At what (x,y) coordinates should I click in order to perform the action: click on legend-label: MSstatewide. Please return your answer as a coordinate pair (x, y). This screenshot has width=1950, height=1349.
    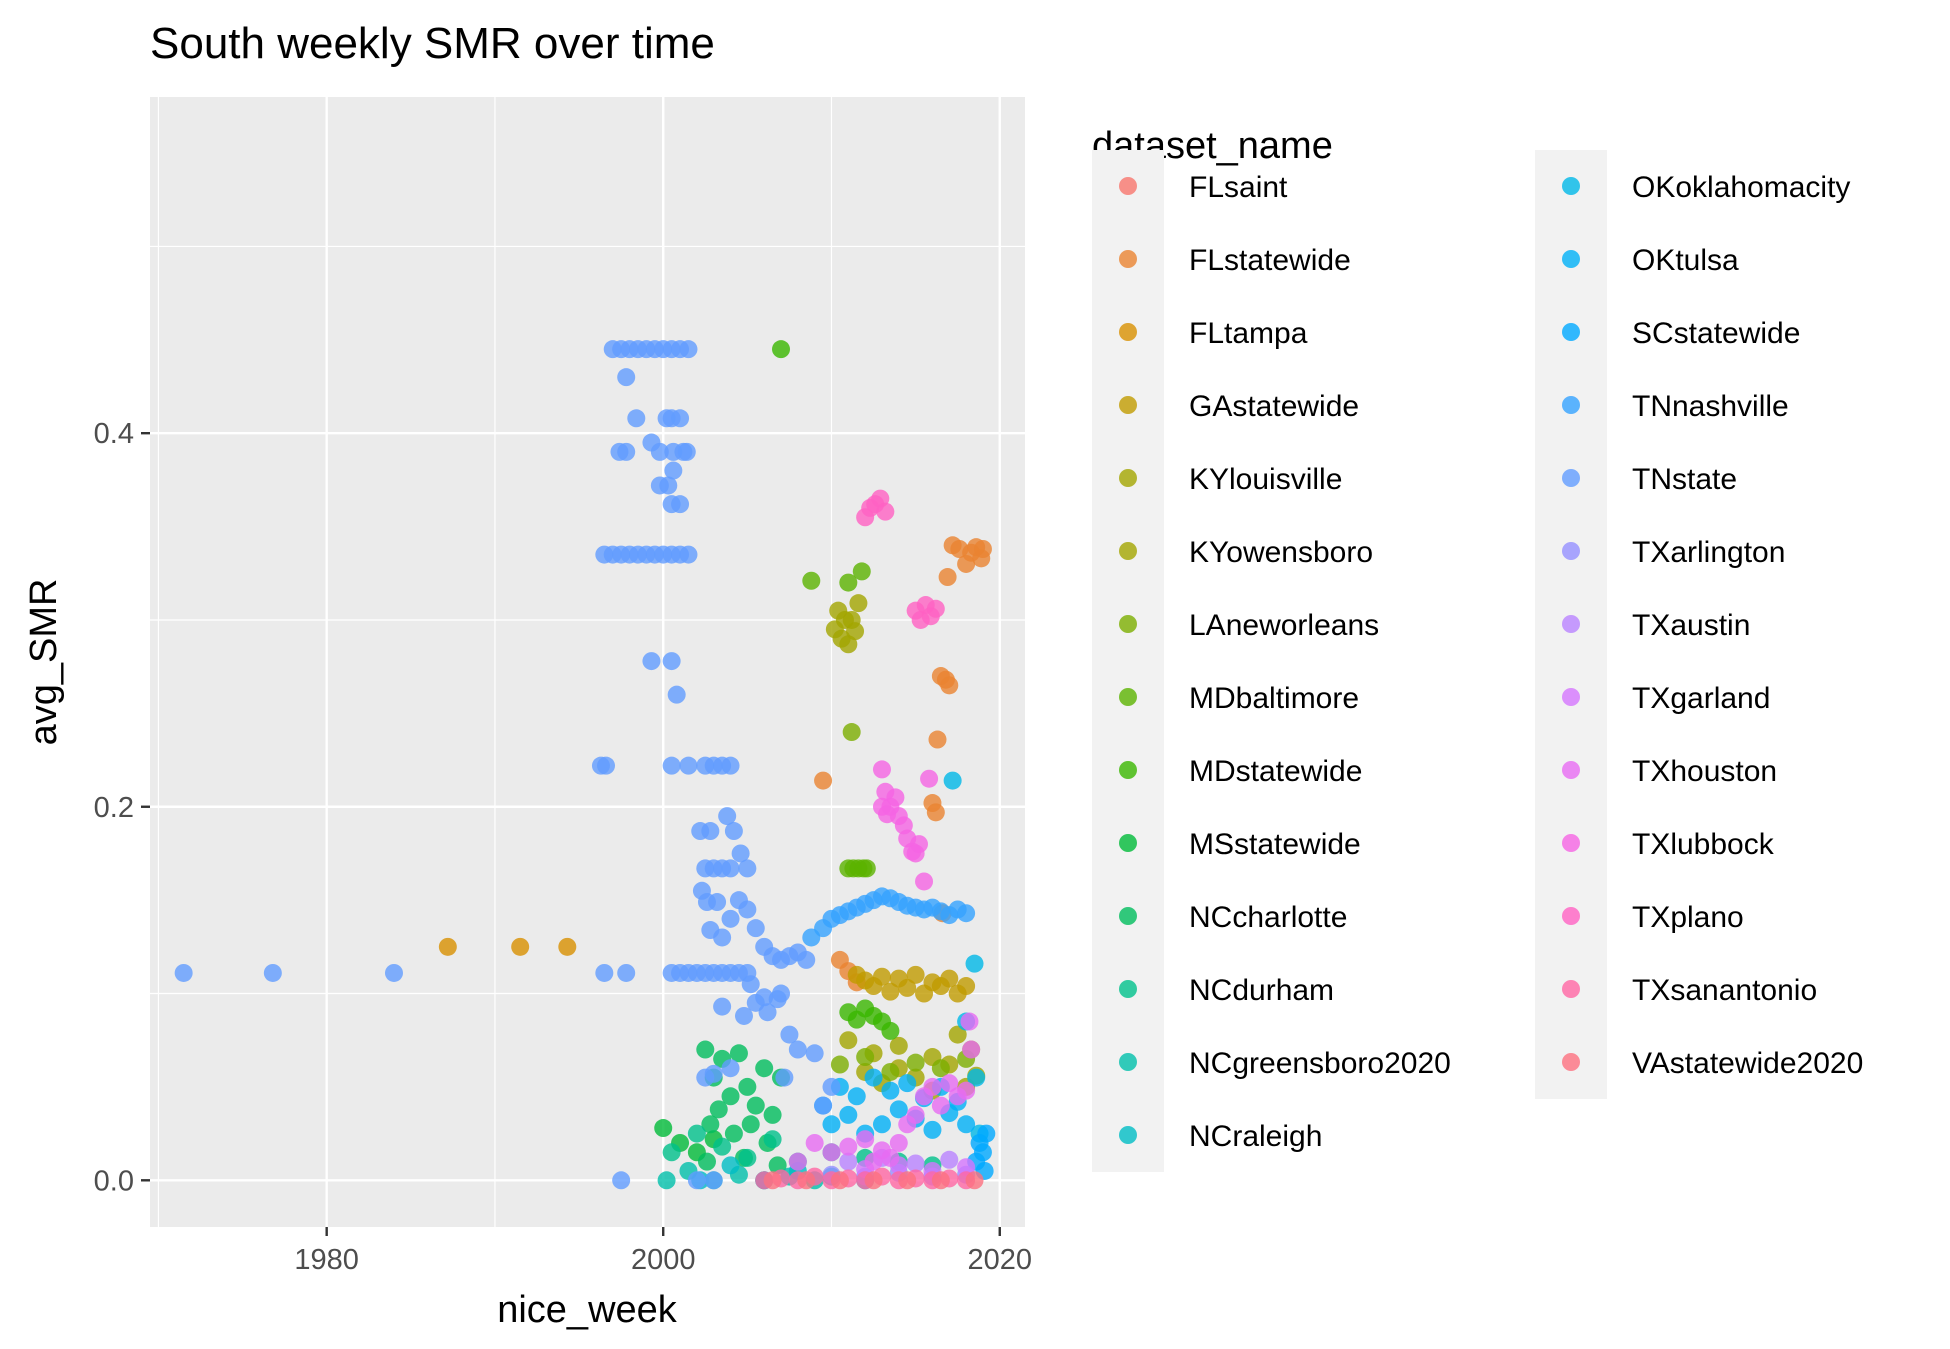
    Looking at the image, I should click on (1275, 844).